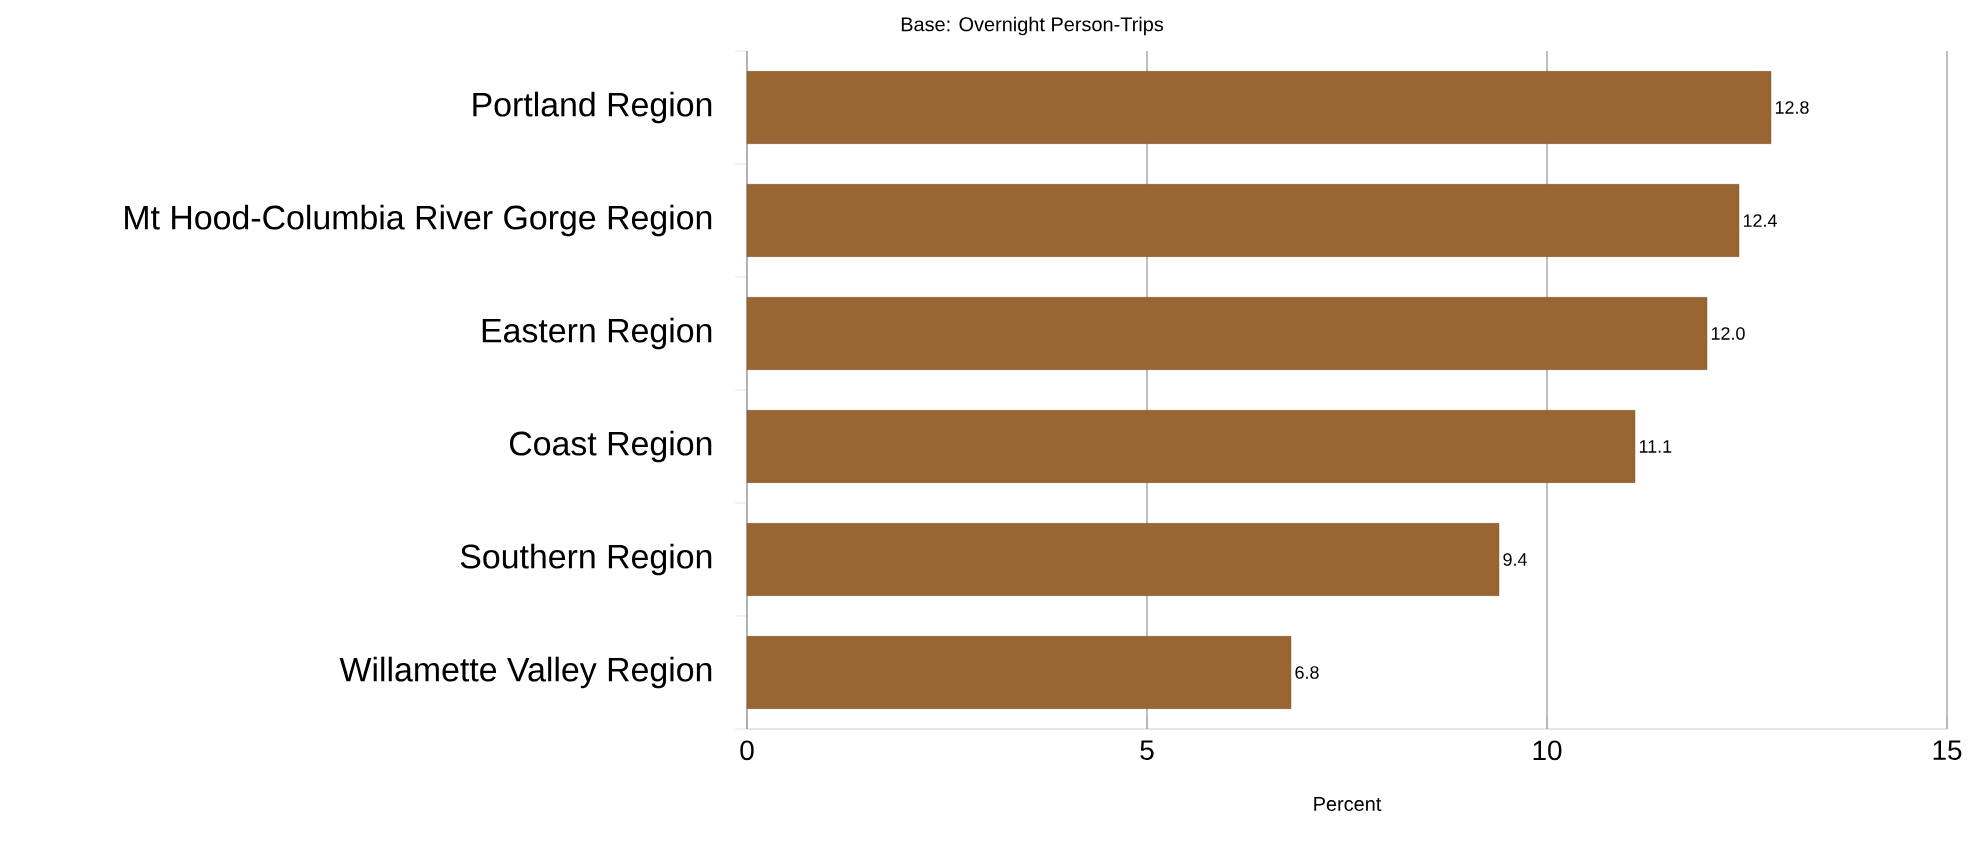 The image size is (1985, 858). What do you see at coordinates (610, 446) in the screenshot?
I see `y-tick-label: Coast Region` at bounding box center [610, 446].